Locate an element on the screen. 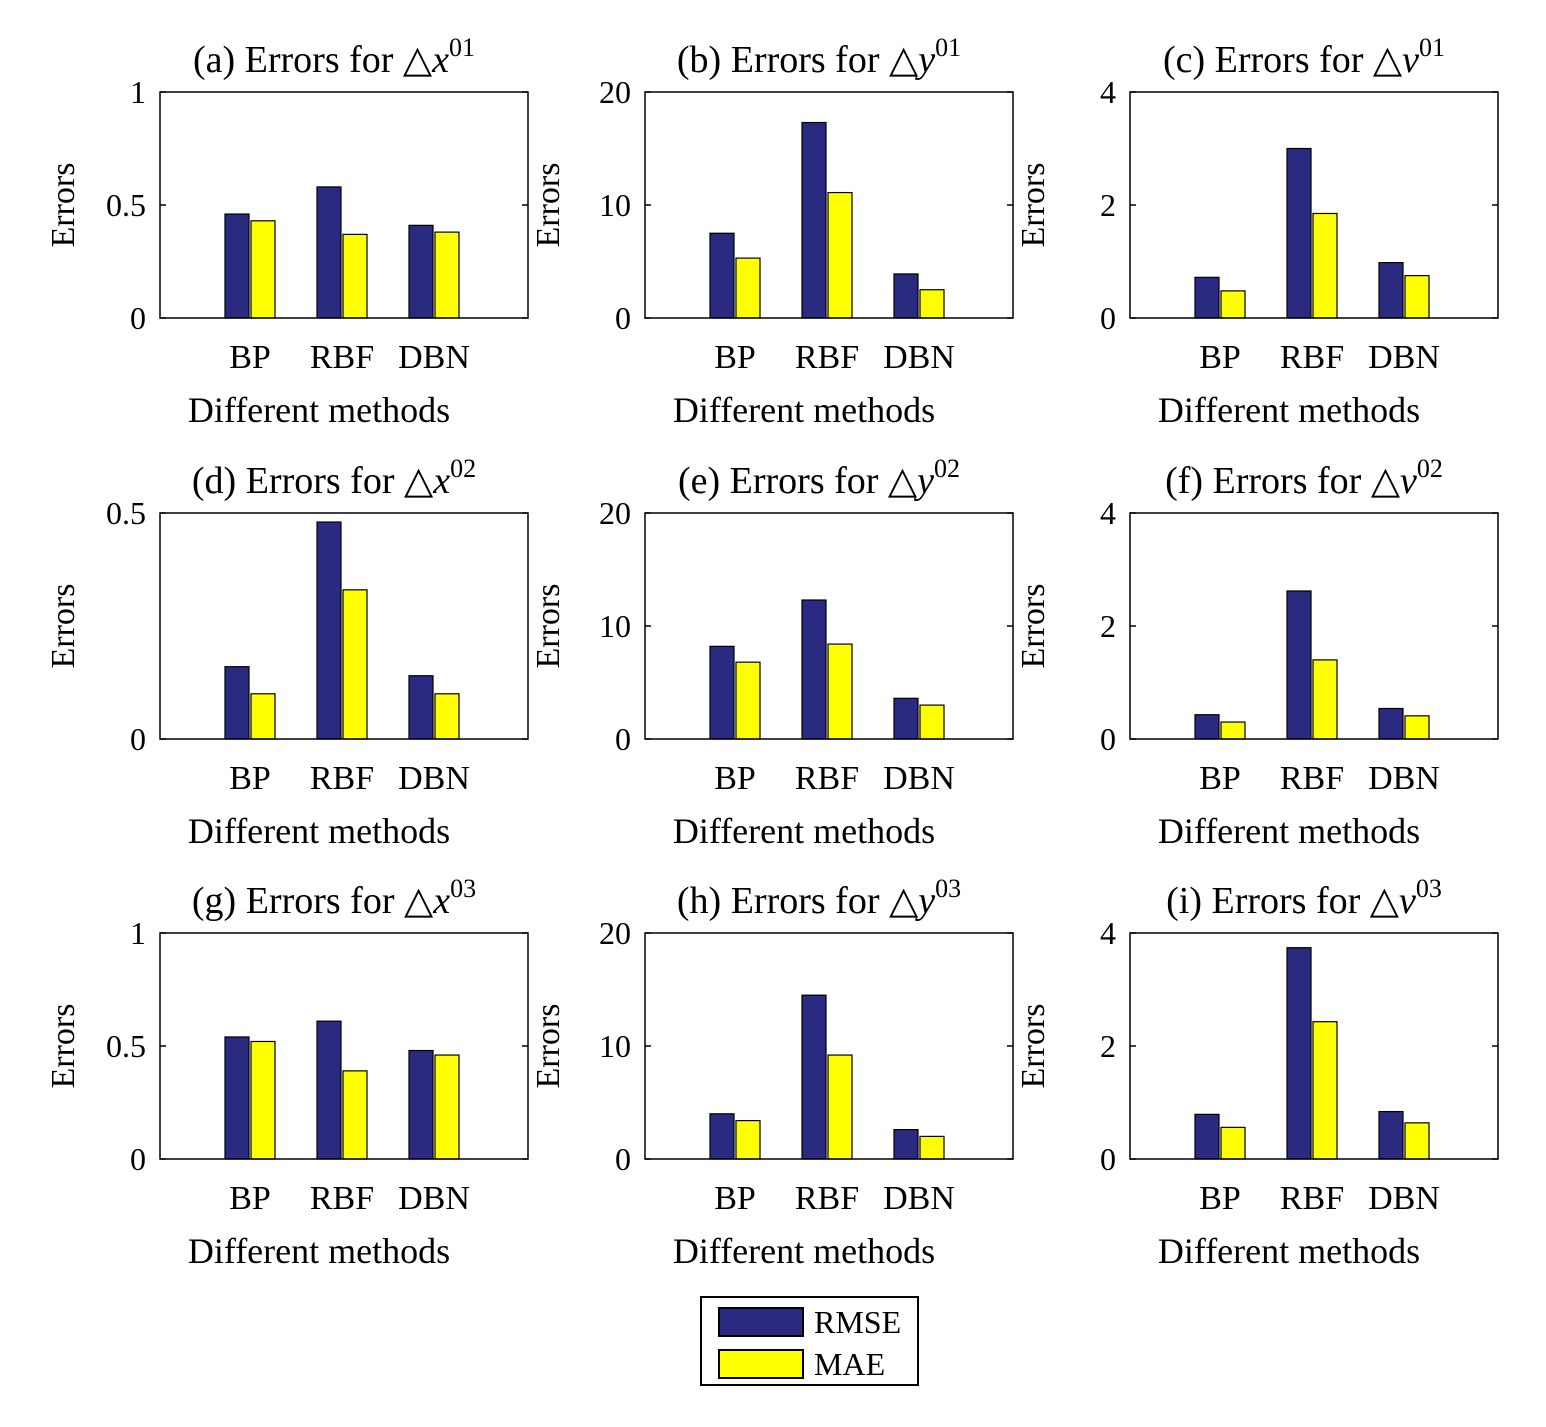  bar-f-rmse-rbf is located at coordinates (1299, 665).